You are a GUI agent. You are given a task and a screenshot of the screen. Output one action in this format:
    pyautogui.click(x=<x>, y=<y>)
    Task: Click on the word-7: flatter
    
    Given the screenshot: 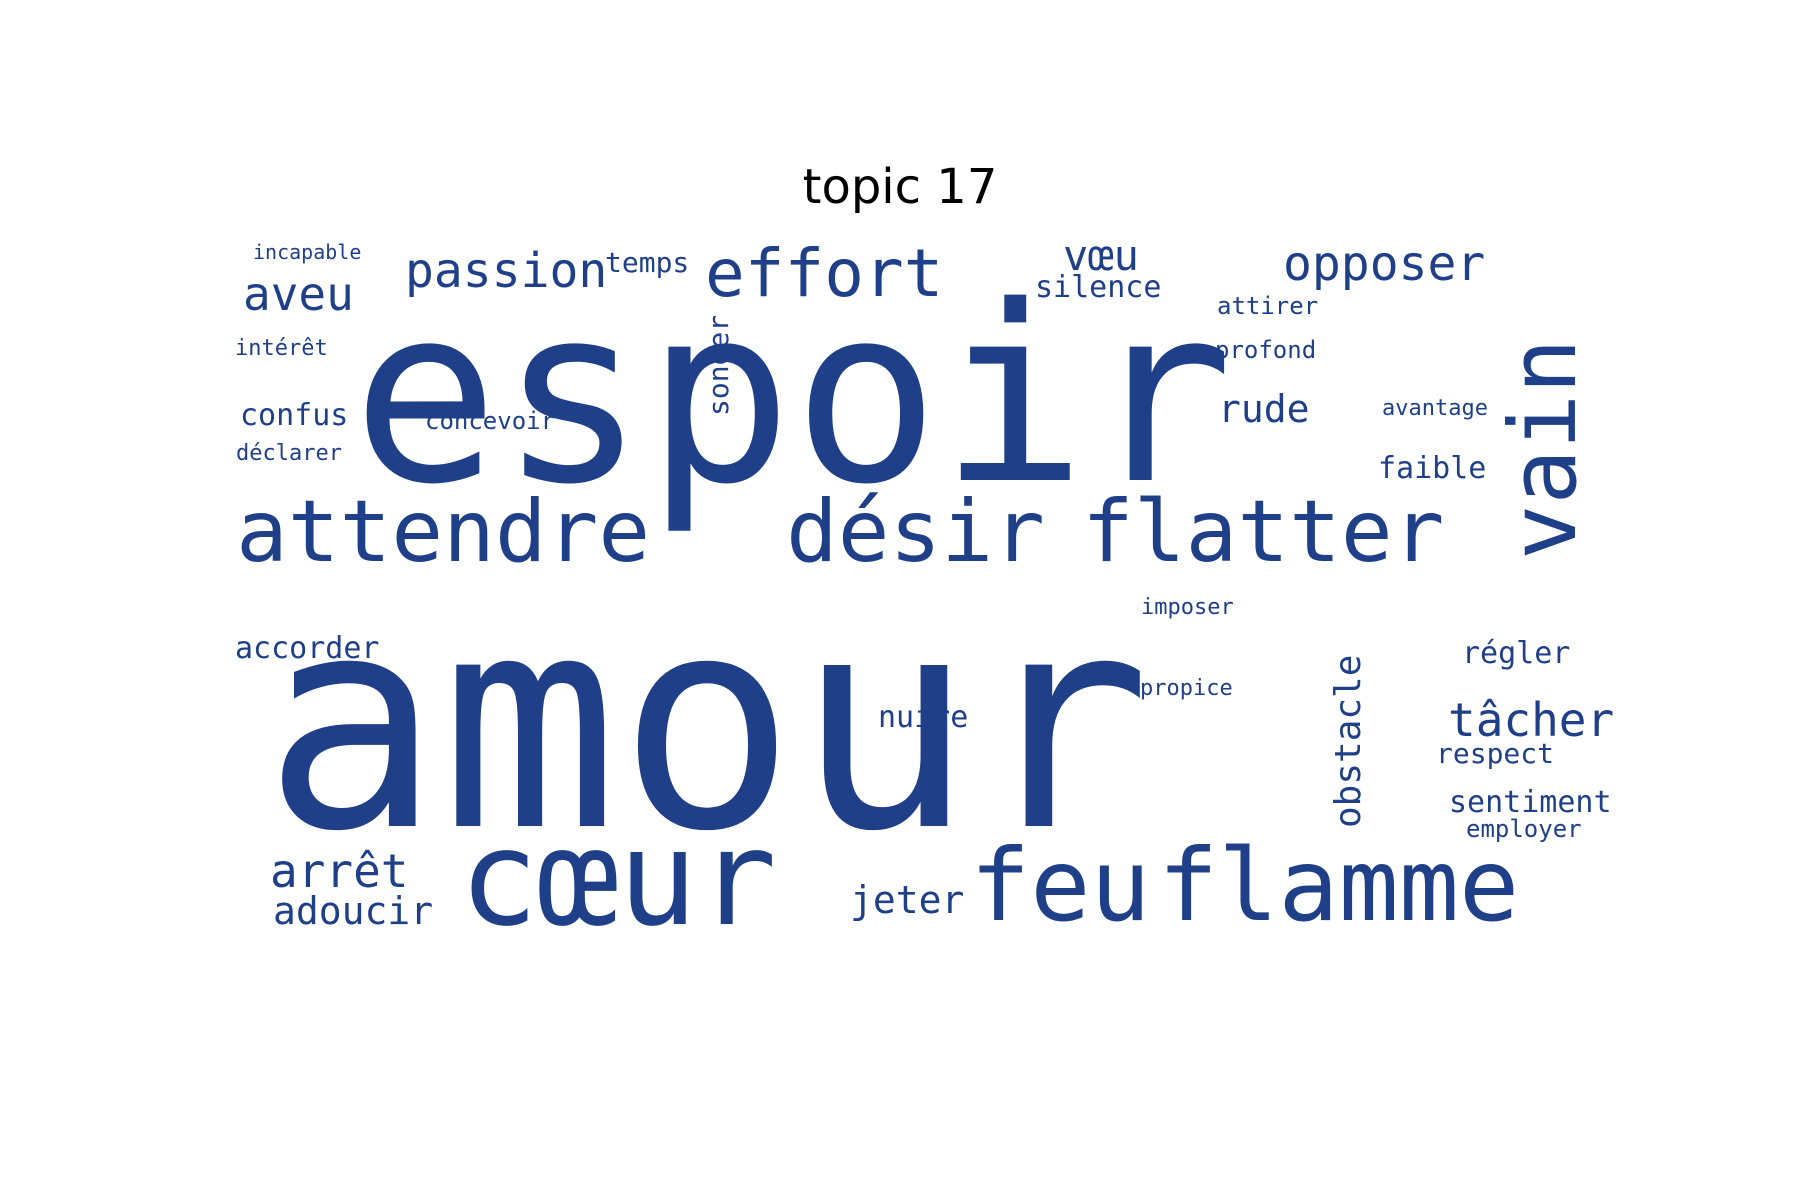 What is the action you would take?
    pyautogui.click(x=1263, y=532)
    